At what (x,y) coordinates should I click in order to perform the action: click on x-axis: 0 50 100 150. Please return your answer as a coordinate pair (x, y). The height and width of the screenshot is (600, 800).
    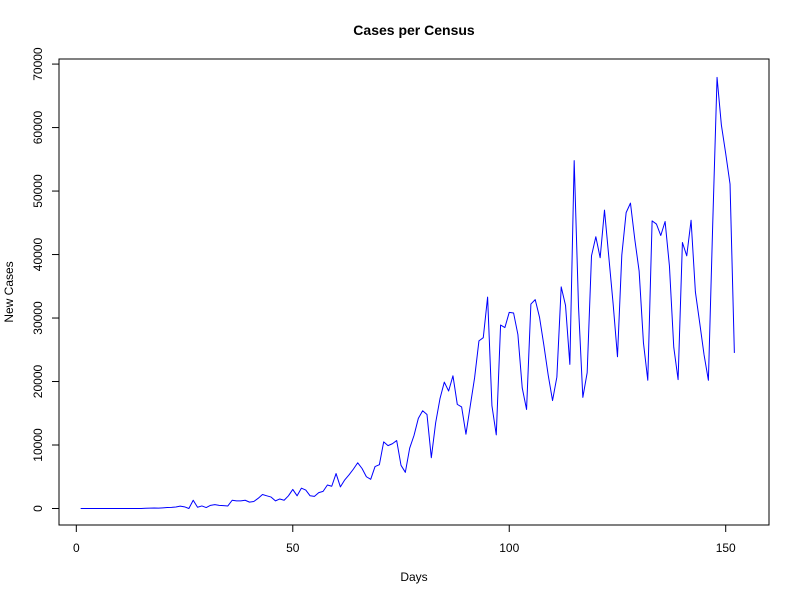
    Looking at the image, I should click on (404, 539).